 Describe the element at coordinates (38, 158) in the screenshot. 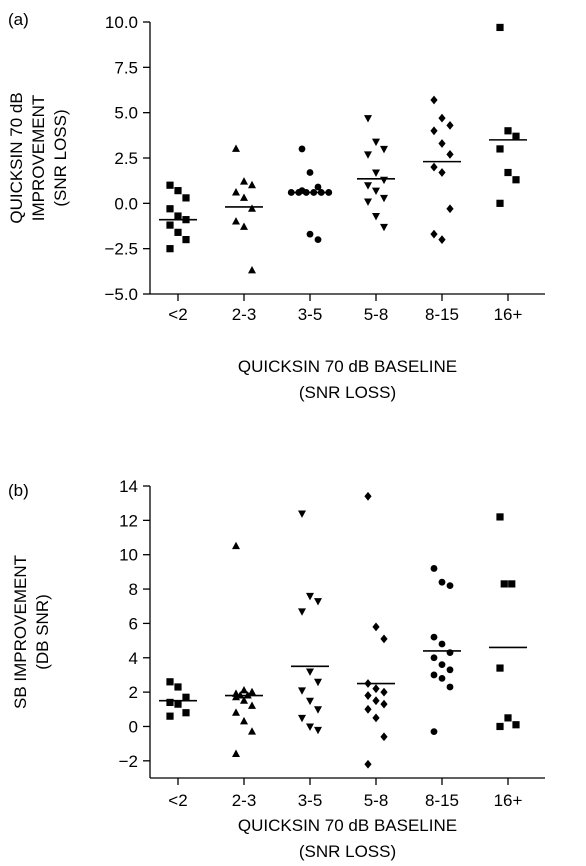

I see `y-axis-title: IMPROVEMENT` at that location.